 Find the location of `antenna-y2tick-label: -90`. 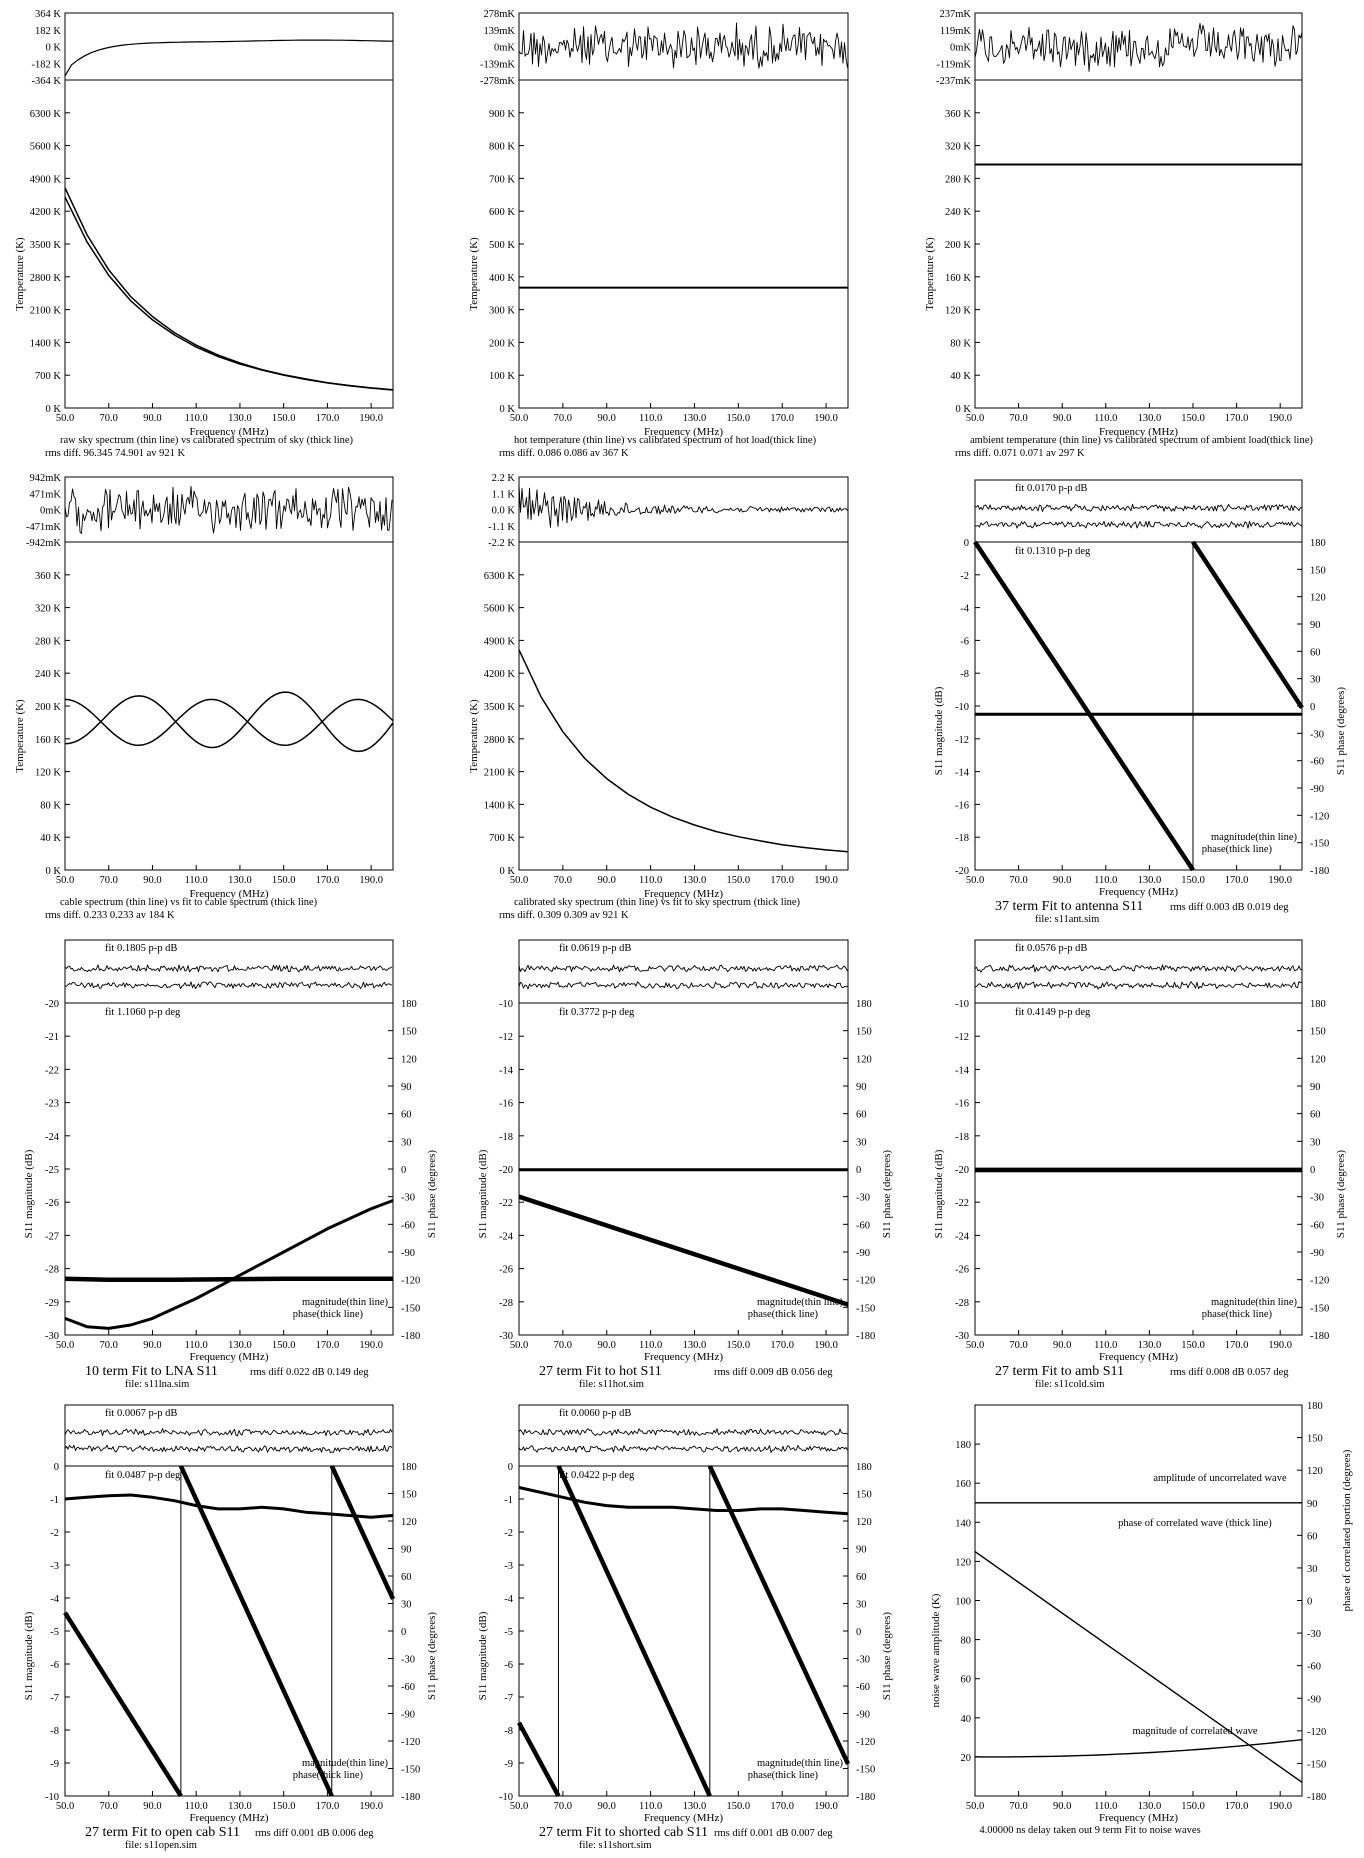

antenna-y2tick-label: -90 is located at coordinates (1317, 789).